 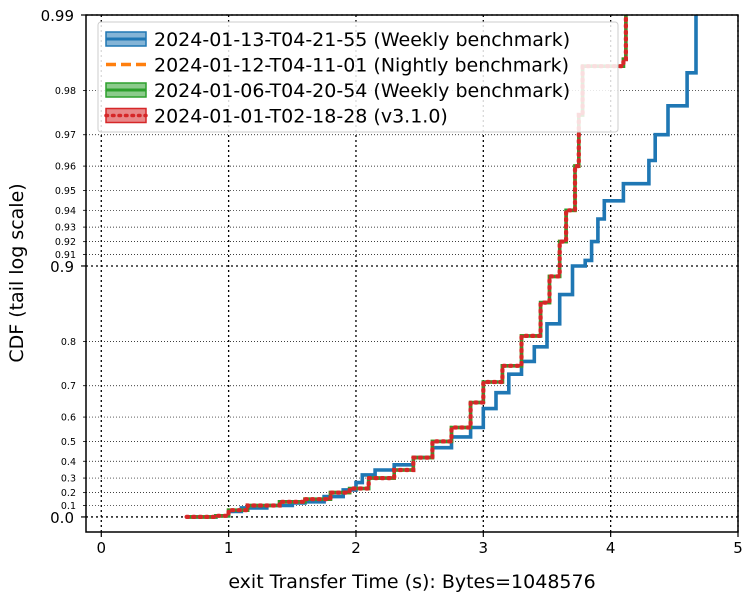 What do you see at coordinates (65, 255) in the screenshot?
I see `y-minor-tick-label: 0.91` at bounding box center [65, 255].